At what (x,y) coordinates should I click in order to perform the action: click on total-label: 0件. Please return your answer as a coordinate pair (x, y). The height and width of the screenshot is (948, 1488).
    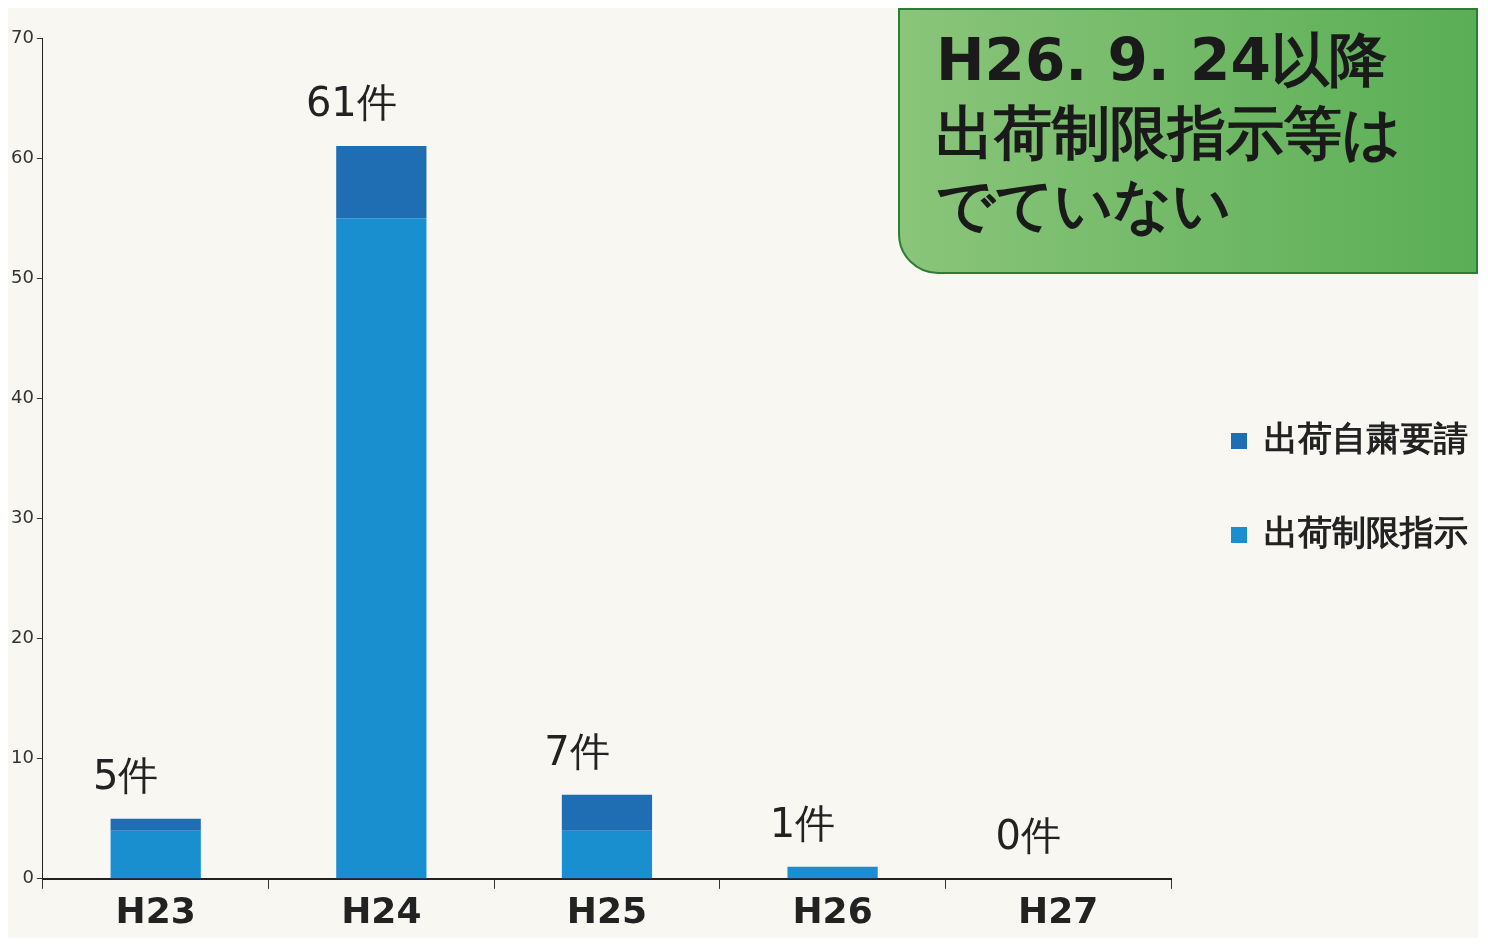
    Looking at the image, I should click on (1028, 835).